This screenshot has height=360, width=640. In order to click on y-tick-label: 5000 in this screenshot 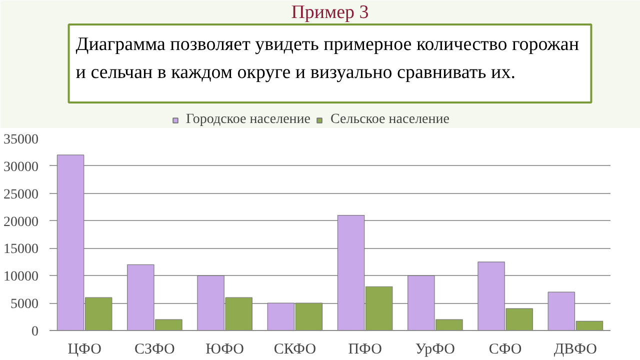, I will do `click(24, 304)`.